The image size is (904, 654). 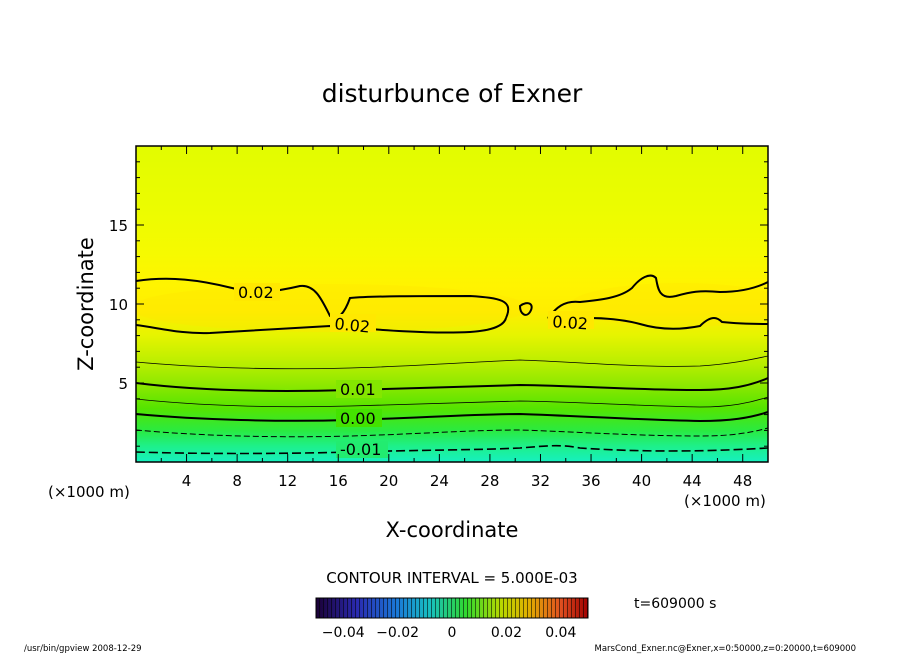 What do you see at coordinates (590, 481) in the screenshot?
I see `x-tick-label: 36` at bounding box center [590, 481].